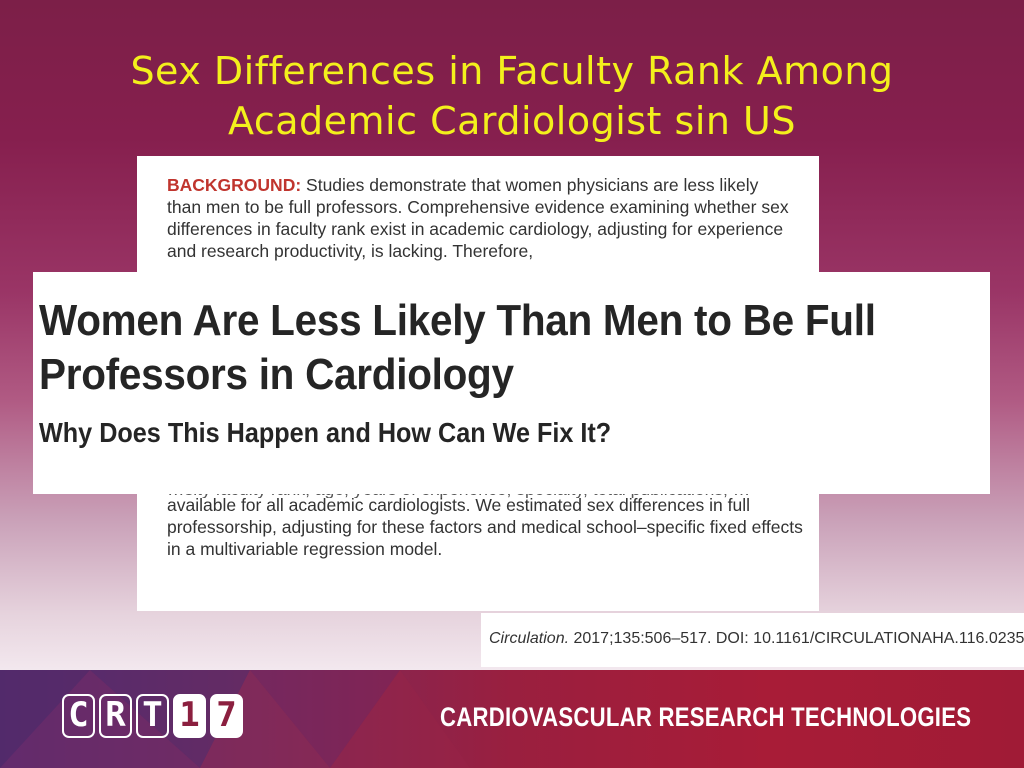 The image size is (1024, 768). I want to click on logo-letter-t: T, so click(152, 716).